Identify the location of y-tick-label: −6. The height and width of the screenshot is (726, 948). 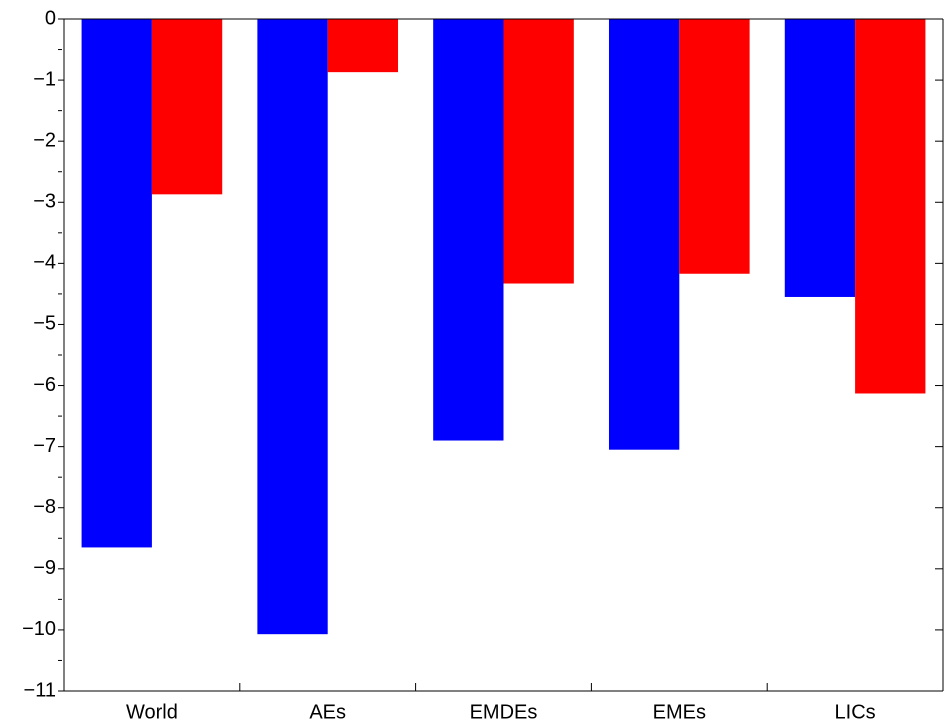
(44, 385).